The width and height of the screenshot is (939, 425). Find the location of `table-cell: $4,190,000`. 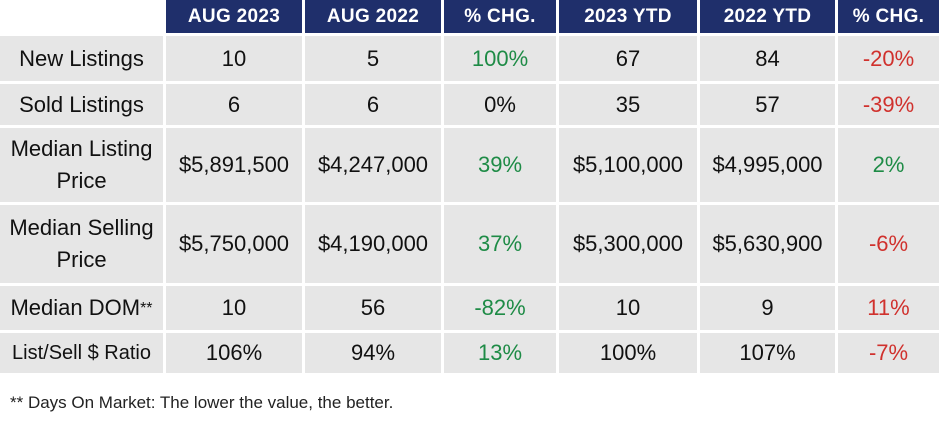

table-cell: $4,190,000 is located at coordinates (374, 245).